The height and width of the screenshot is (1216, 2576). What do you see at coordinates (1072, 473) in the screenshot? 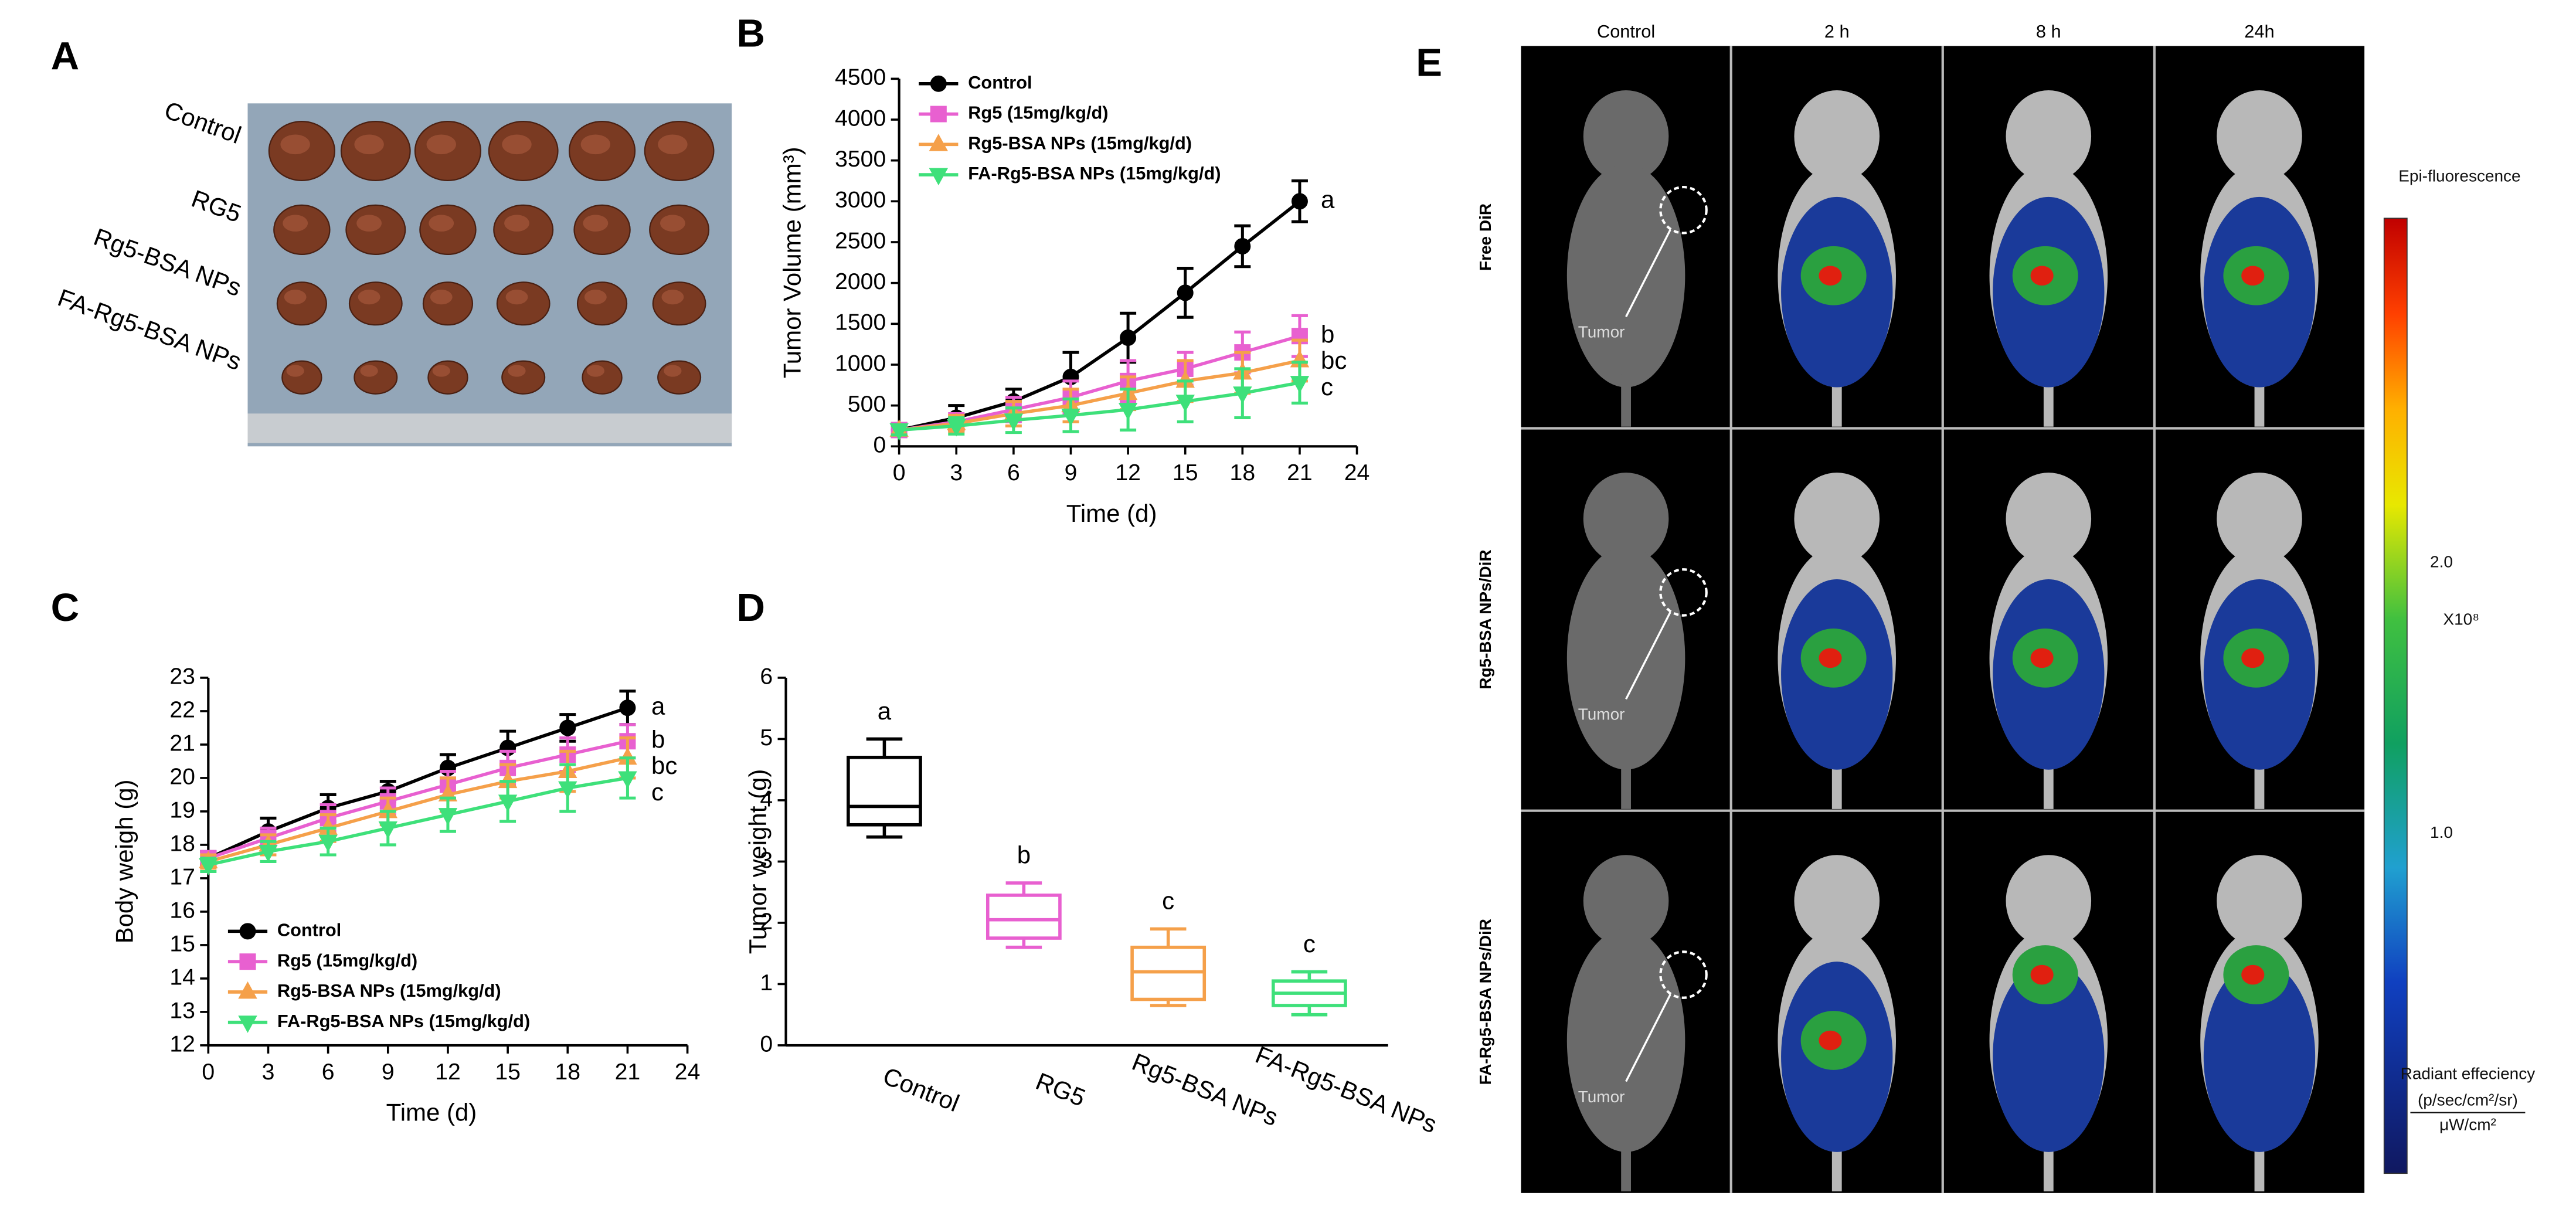
I see `x-tick-label: 9` at bounding box center [1072, 473].